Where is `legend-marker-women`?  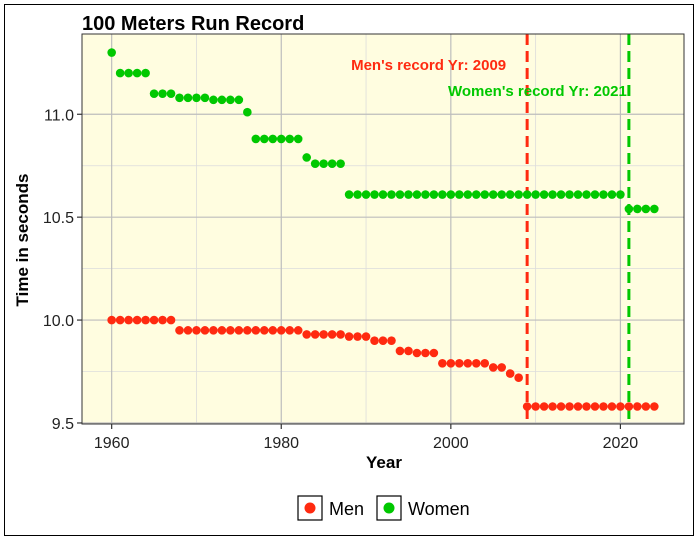 legend-marker-women is located at coordinates (389, 508).